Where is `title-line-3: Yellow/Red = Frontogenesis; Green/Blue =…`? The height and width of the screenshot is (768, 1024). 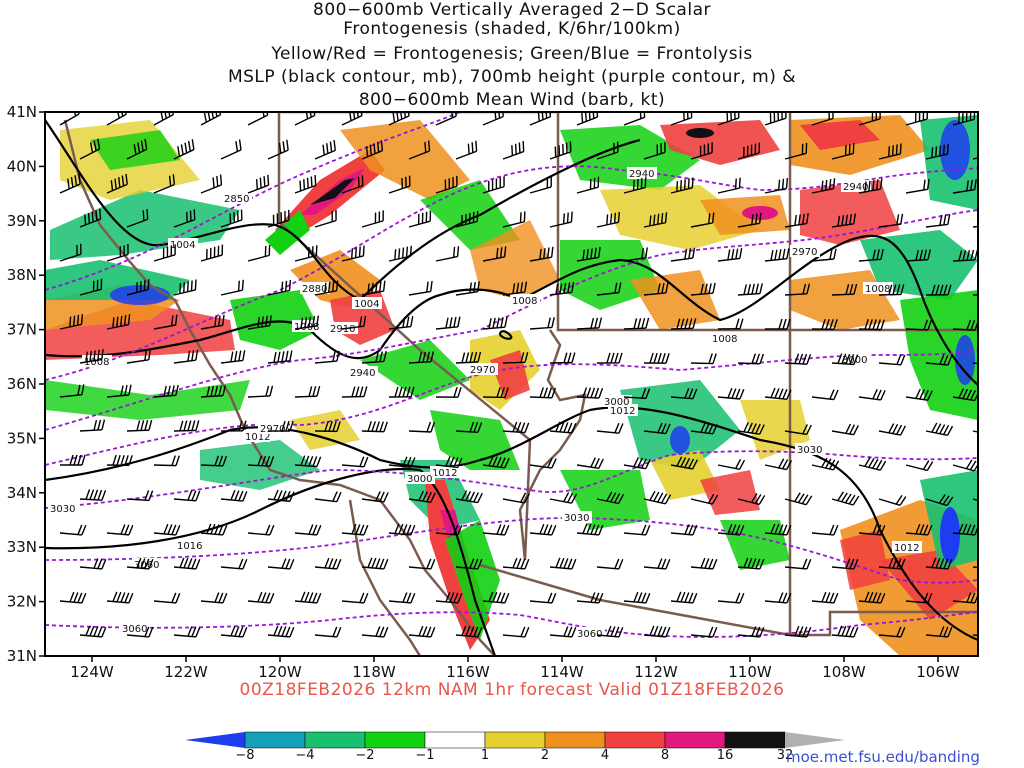
title-line-3: Yellow/Red = Frontogenesis; Green/Blue =… is located at coordinates (512, 54).